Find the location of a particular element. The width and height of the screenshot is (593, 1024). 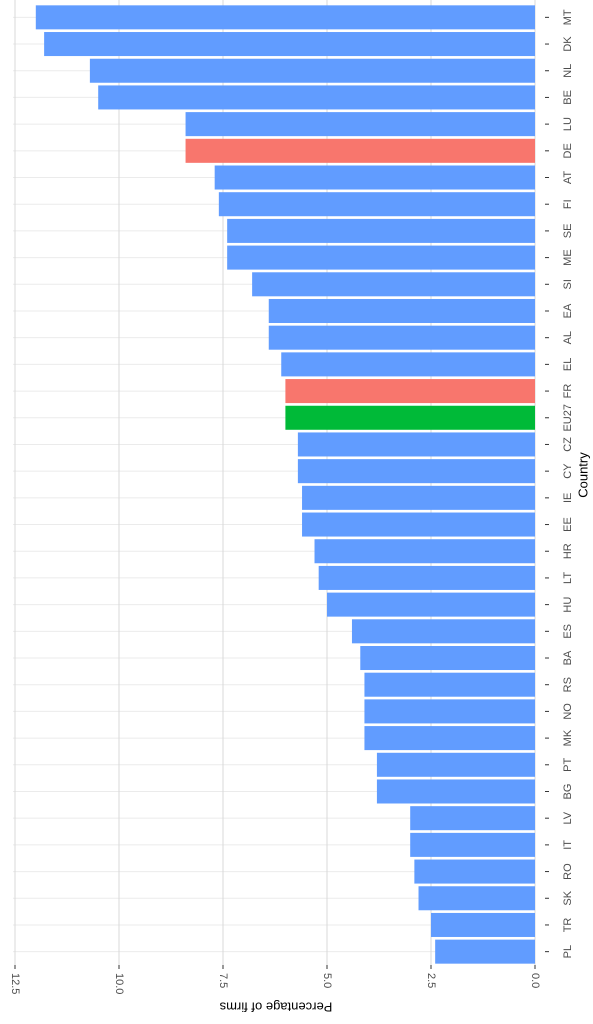

y-tick-label: SE is located at coordinates (568, 231).